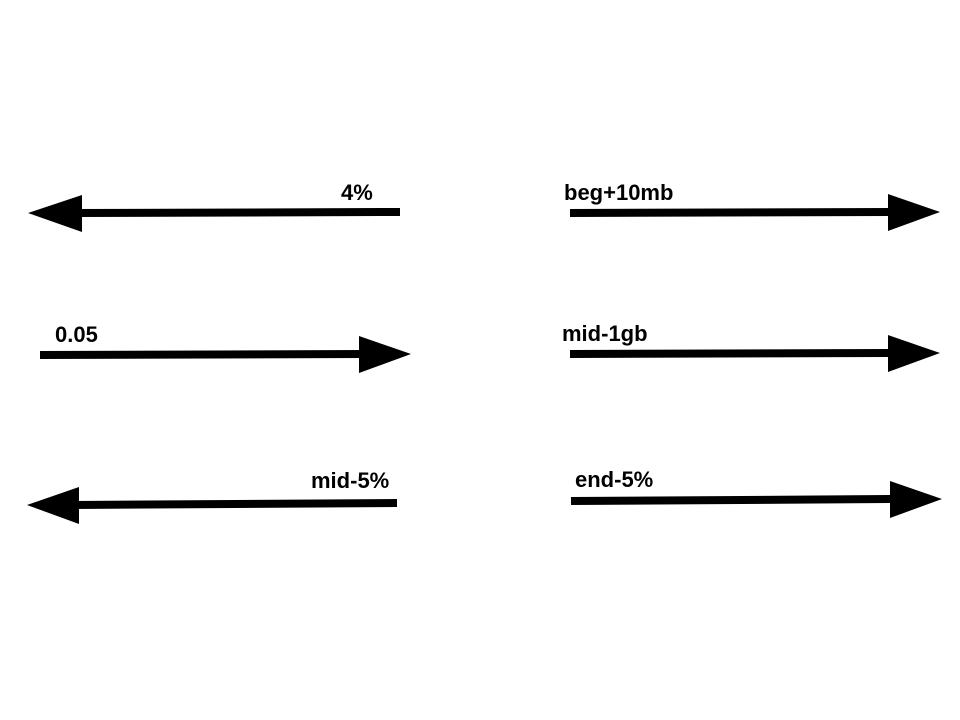 The height and width of the screenshot is (720, 960). I want to click on arrow-right-mid-1gb: mid-1gb, so click(751, 346).